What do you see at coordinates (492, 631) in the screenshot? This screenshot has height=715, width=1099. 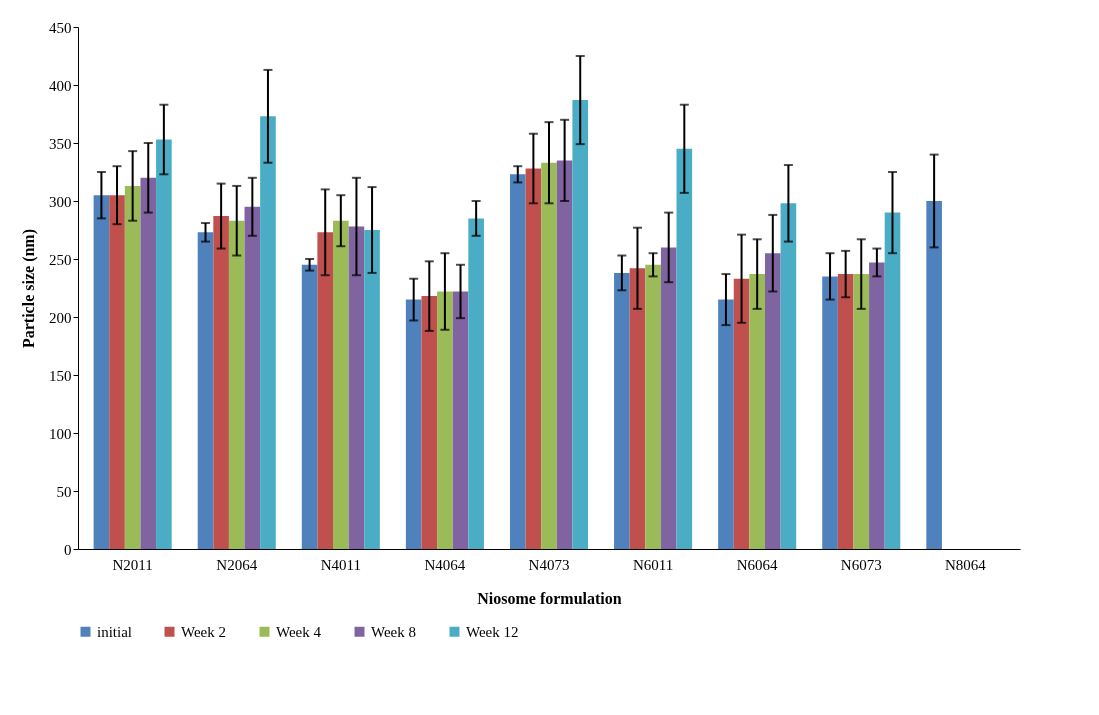 I see `legend-label: Week 12` at bounding box center [492, 631].